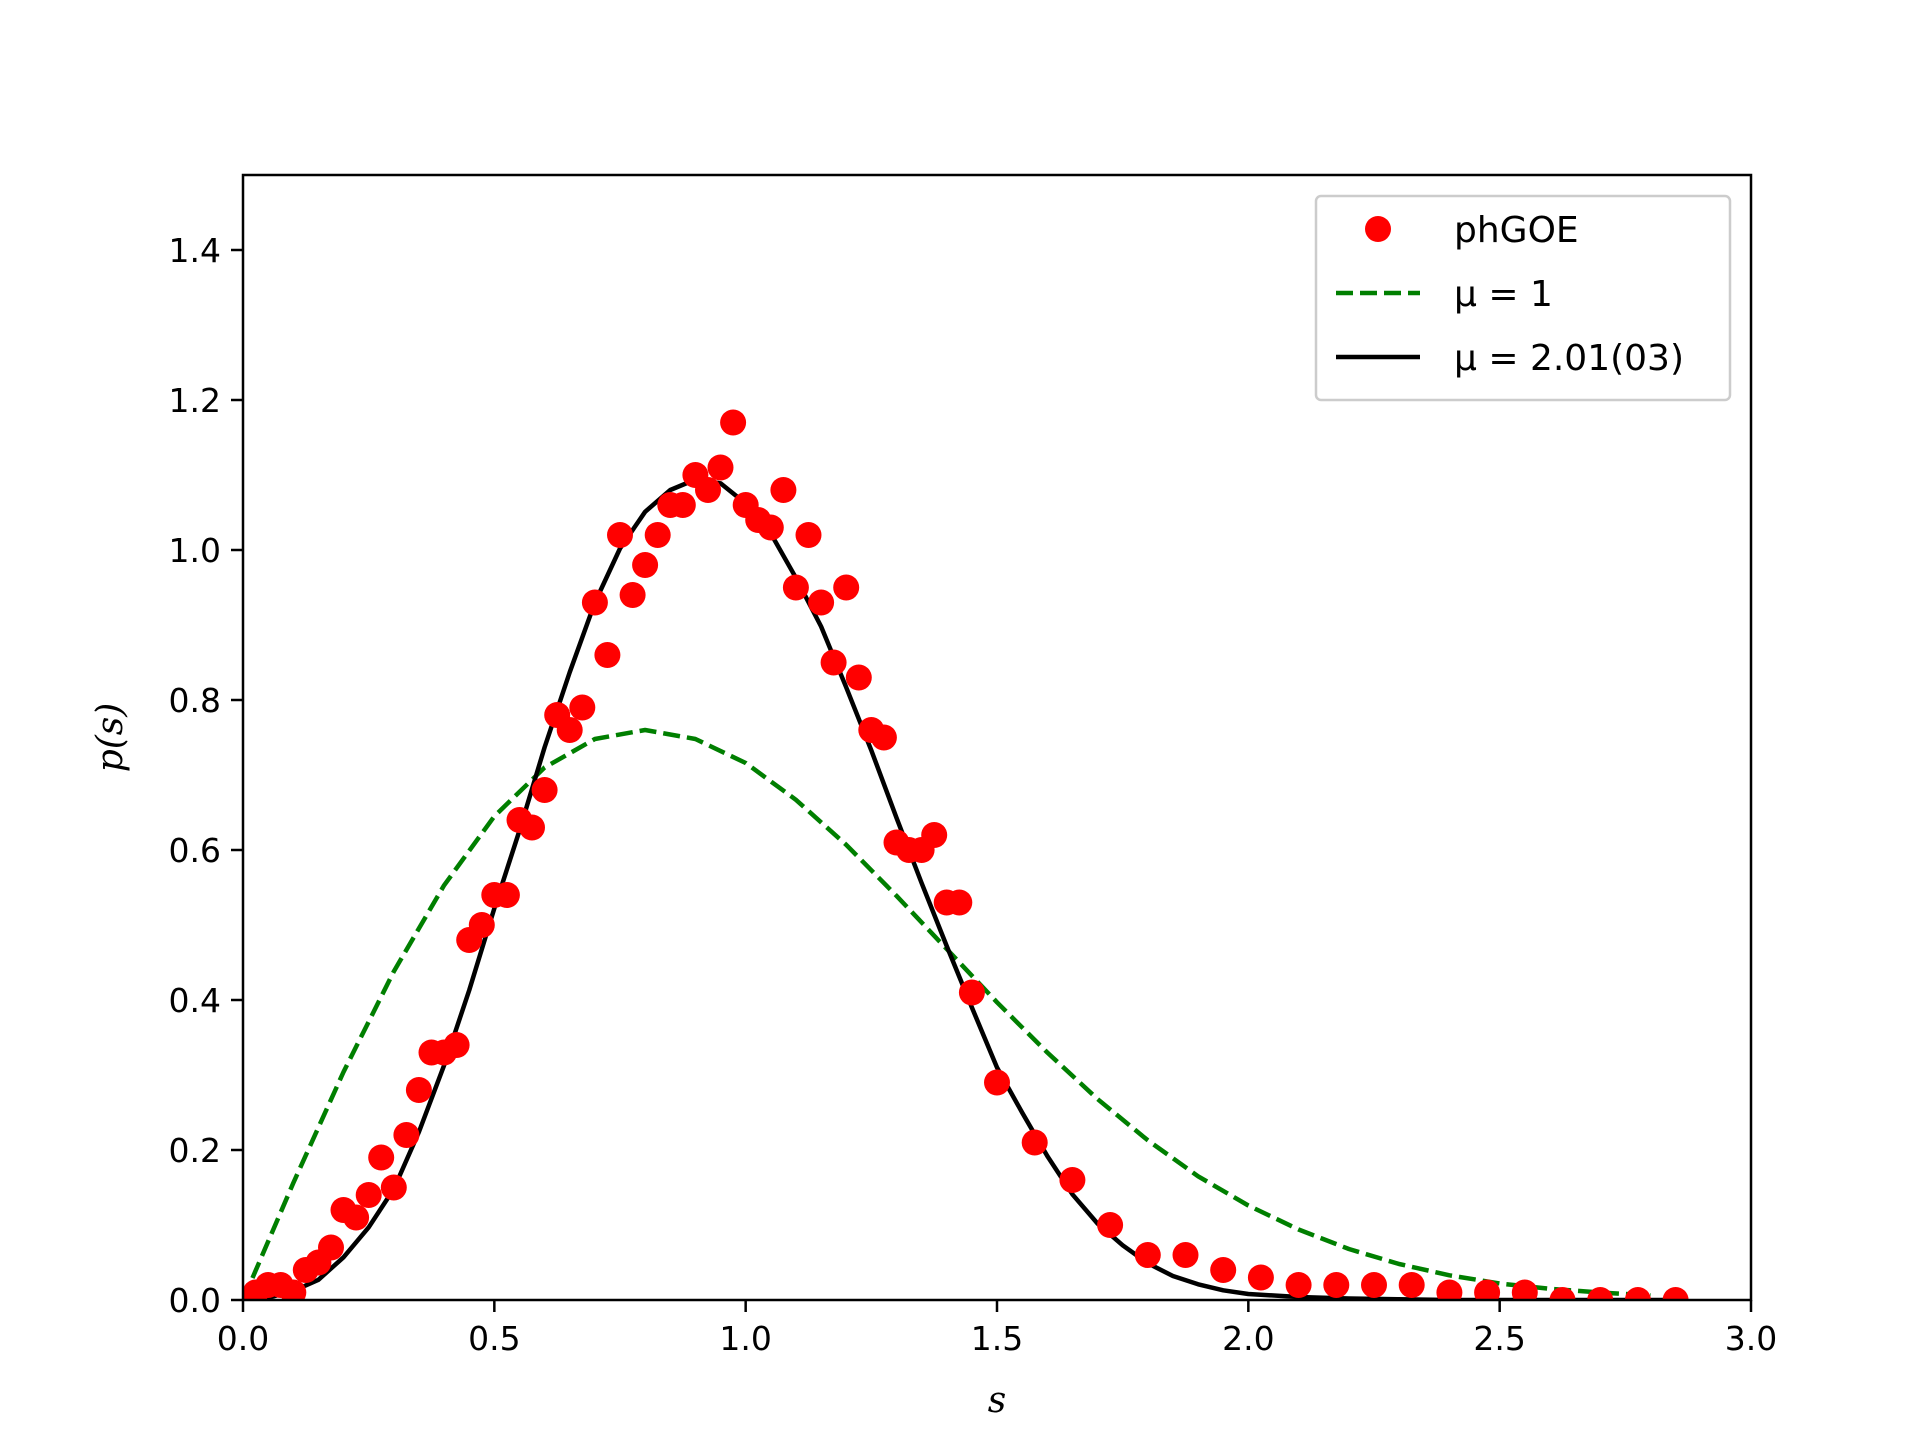 The height and width of the screenshot is (1440, 1920). What do you see at coordinates (195, 1300) in the screenshot?
I see `y-tick-label: 0.0` at bounding box center [195, 1300].